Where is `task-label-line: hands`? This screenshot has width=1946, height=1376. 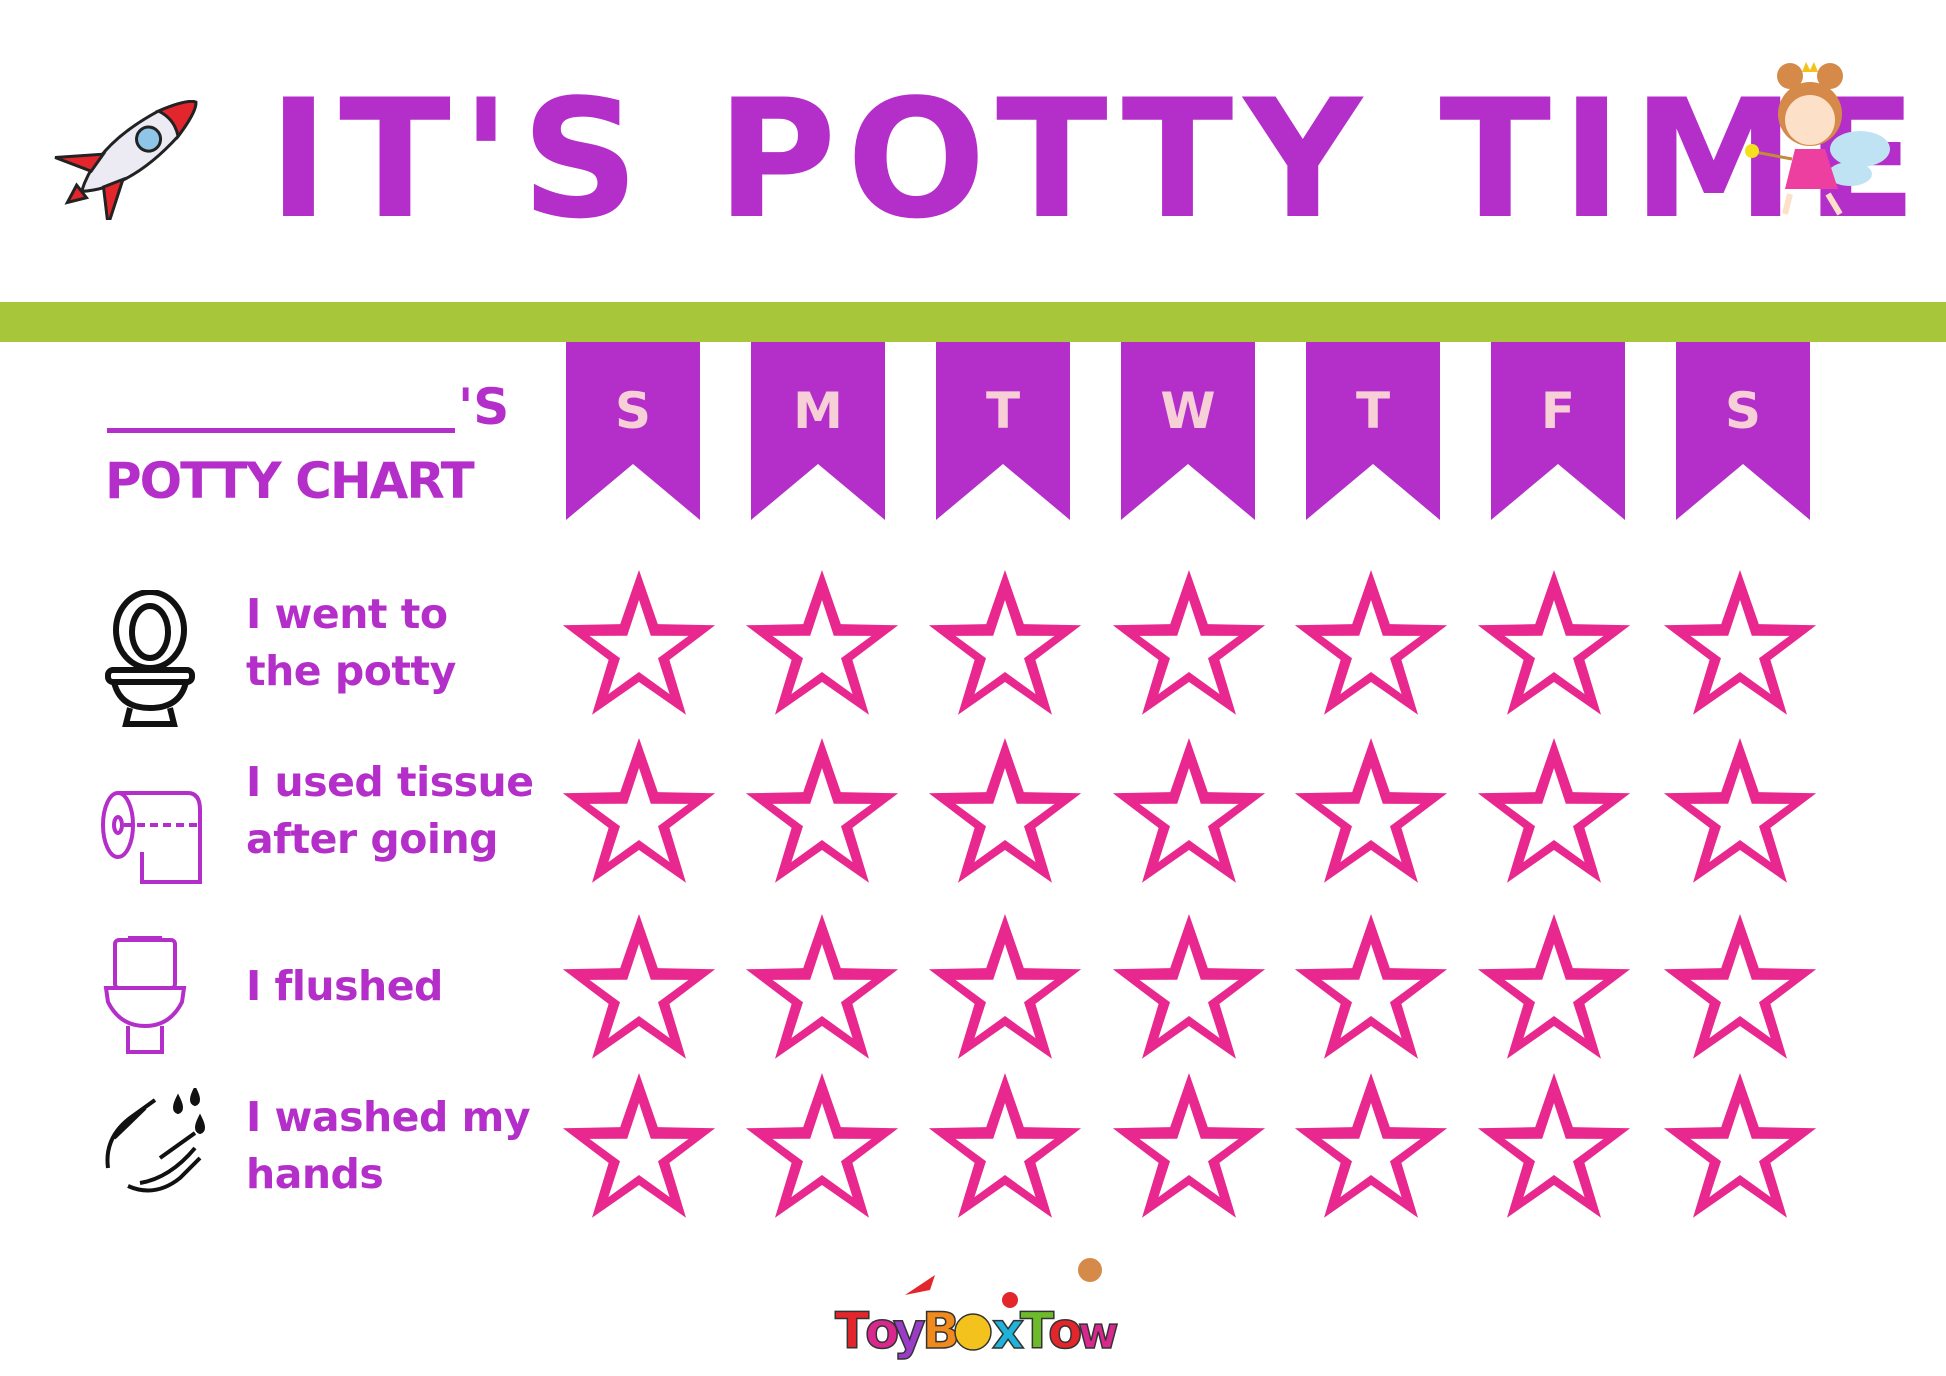 task-label-line: hands is located at coordinates (315, 1174).